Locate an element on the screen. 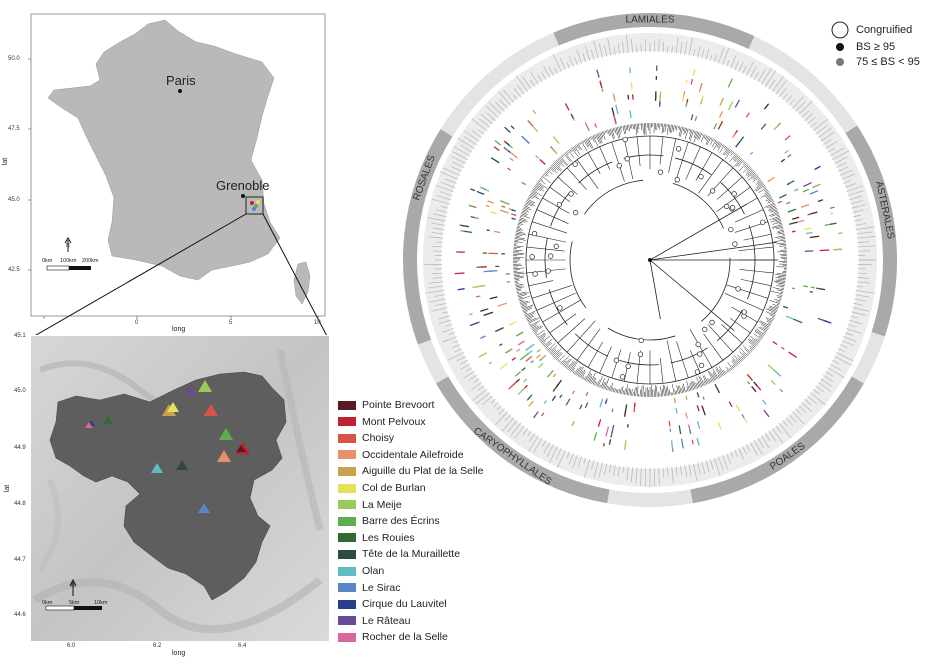  legend-item: Barre des Écrins is located at coordinates (389, 521).